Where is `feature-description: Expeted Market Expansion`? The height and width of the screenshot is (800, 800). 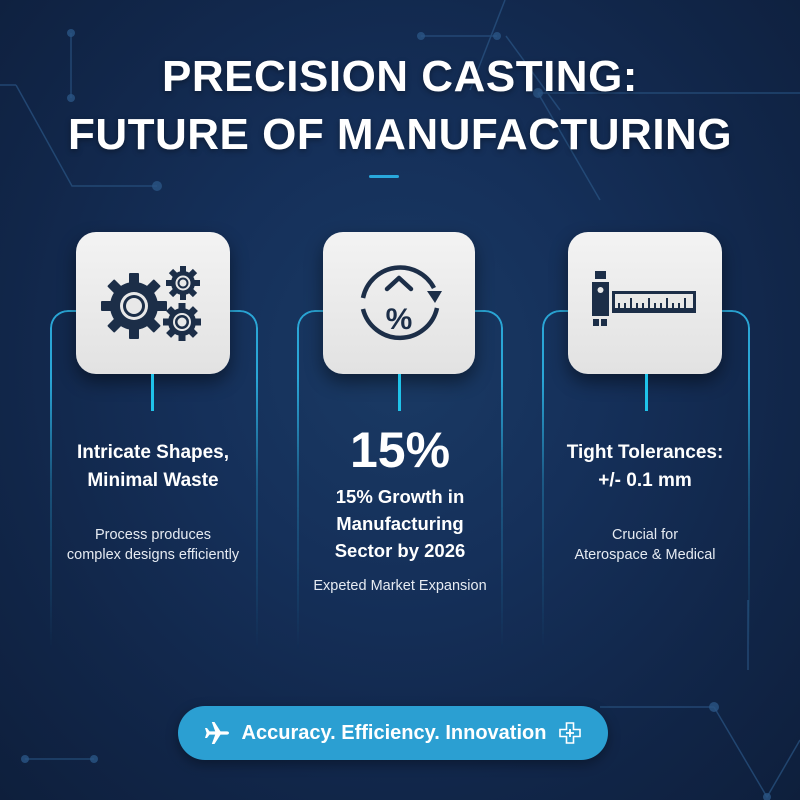
feature-description: Expeted Market Expansion is located at coordinates (400, 586).